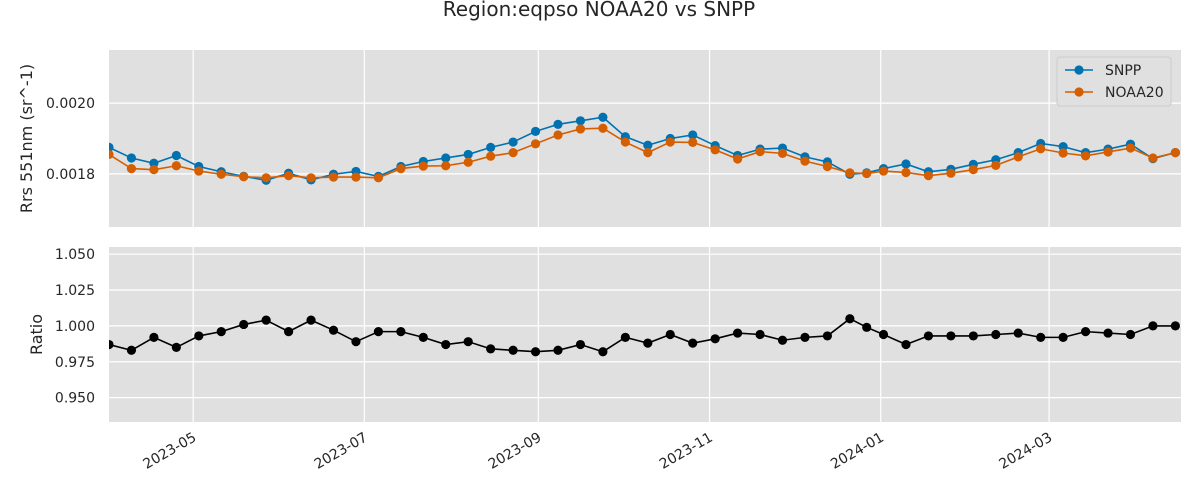 This screenshot has width=1200, height=500. Describe the element at coordinates (75, 291) in the screenshot. I see `y-tick-label: 1.025` at that location.